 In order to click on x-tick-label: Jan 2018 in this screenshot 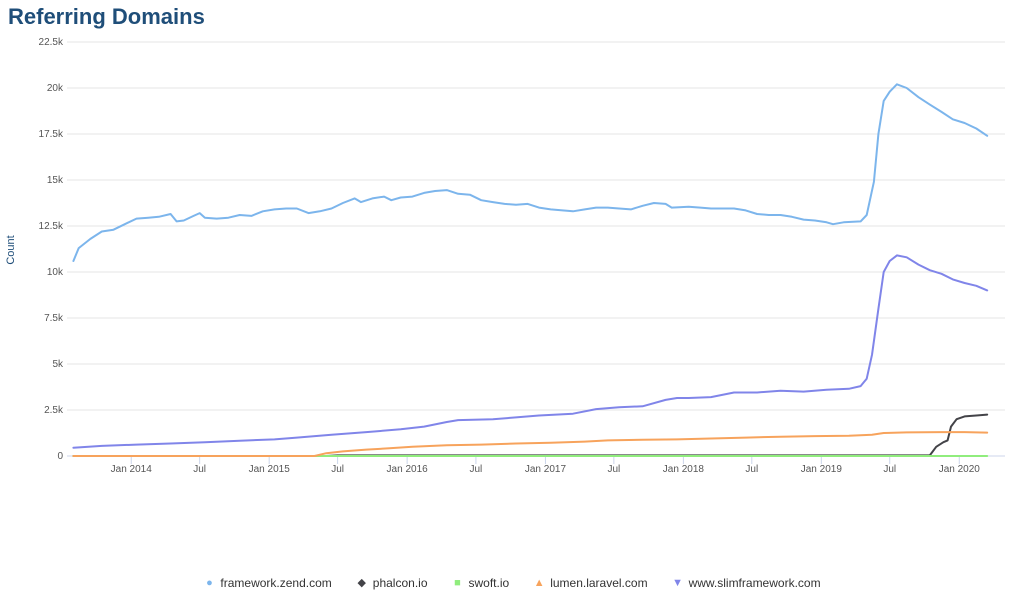, I will do `click(684, 469)`.